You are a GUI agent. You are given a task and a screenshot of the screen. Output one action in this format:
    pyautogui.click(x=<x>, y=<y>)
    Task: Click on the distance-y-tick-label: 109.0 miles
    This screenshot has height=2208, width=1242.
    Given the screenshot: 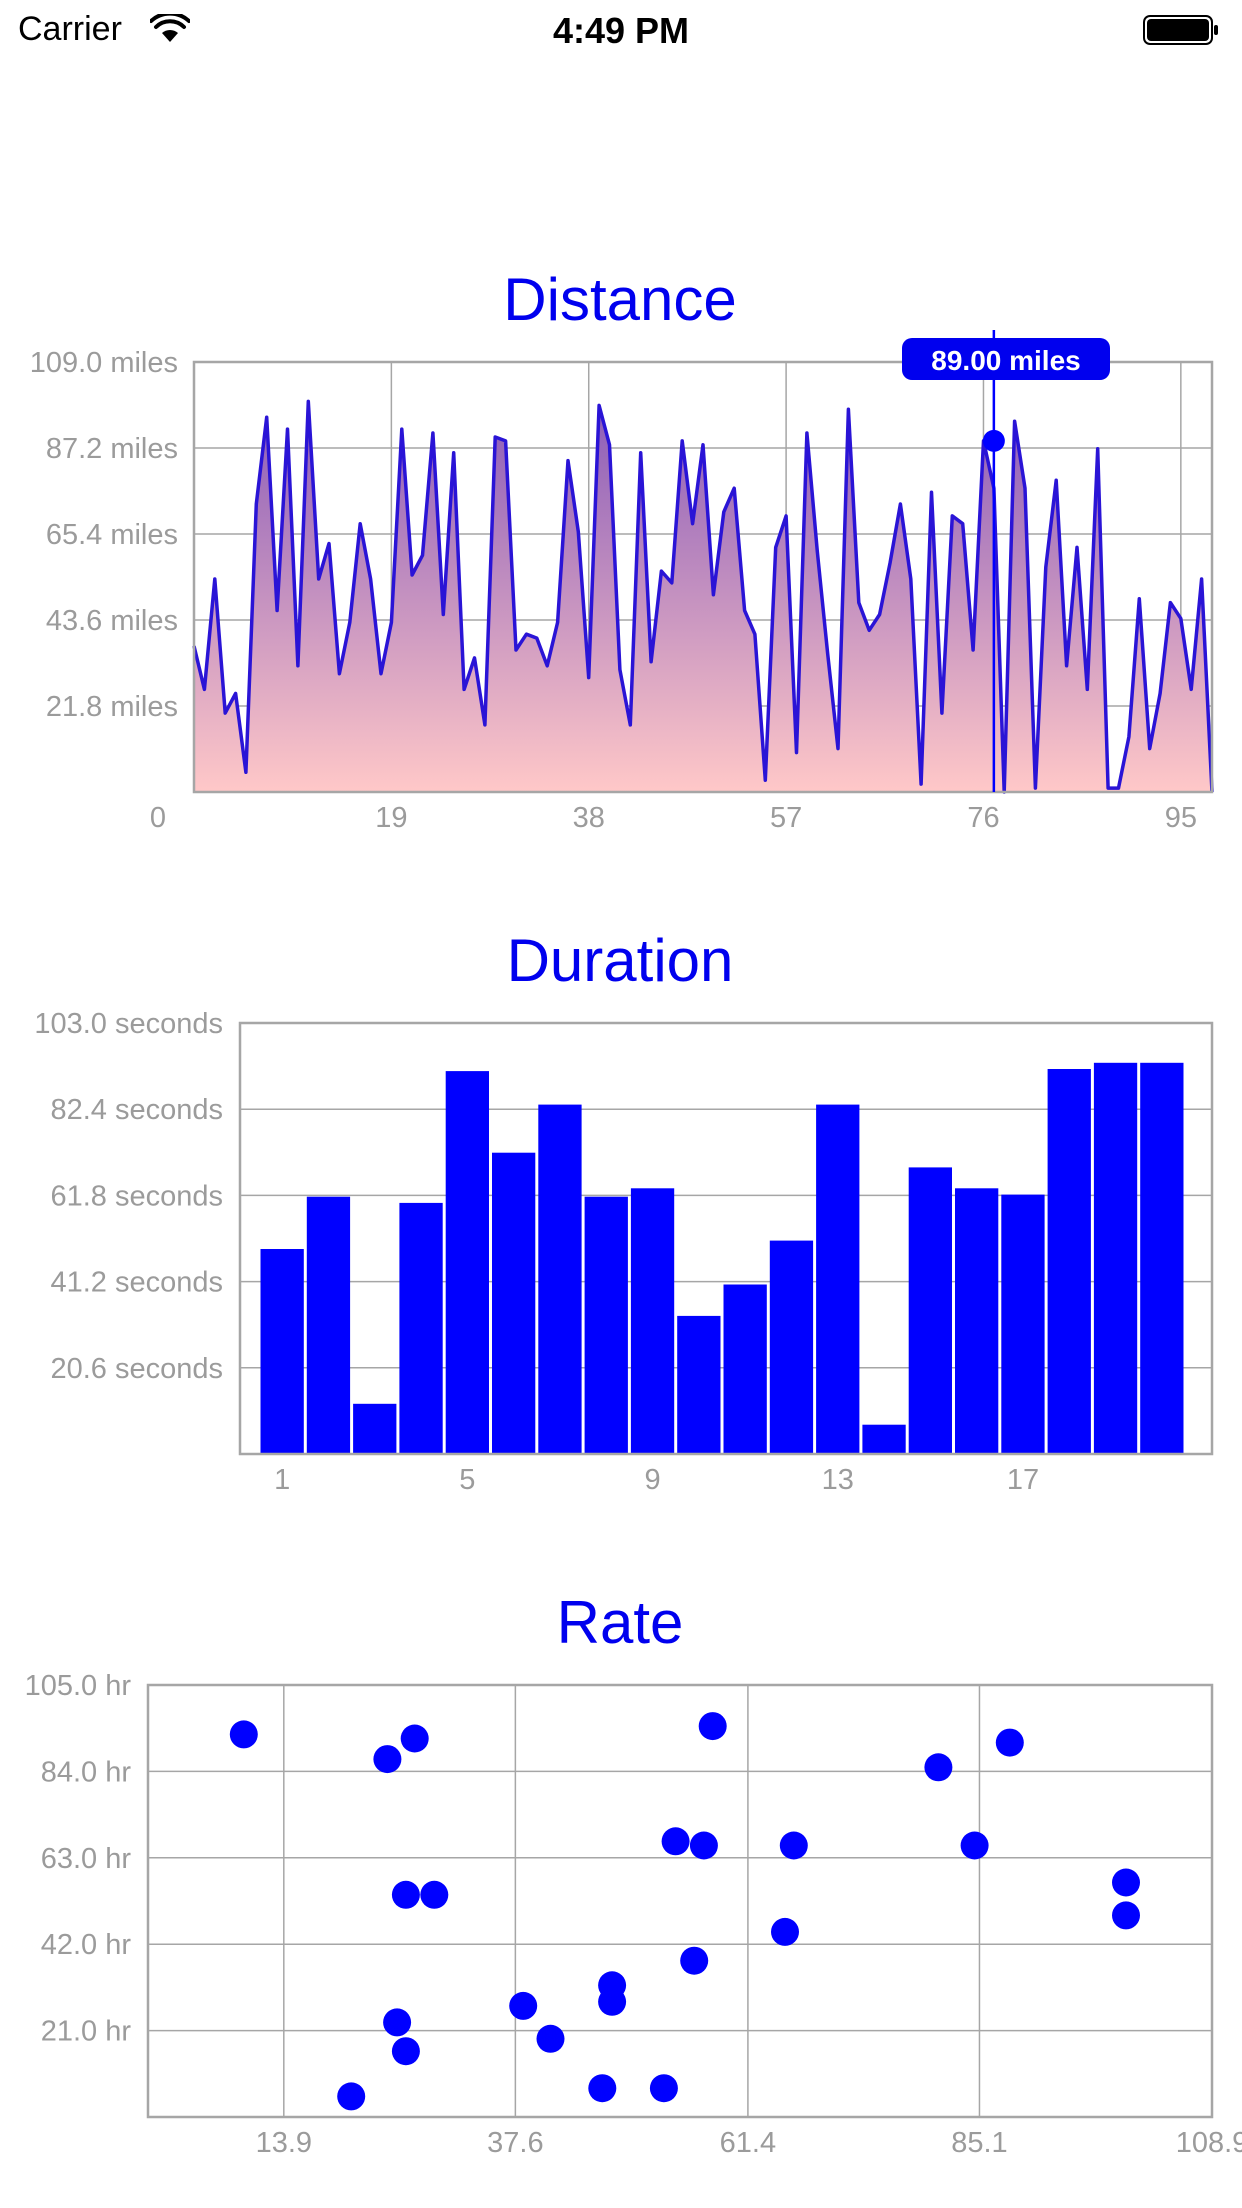 What is the action you would take?
    pyautogui.click(x=104, y=363)
    